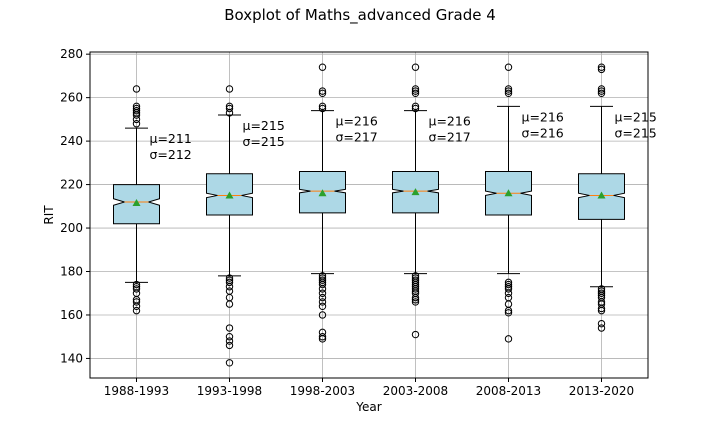 The width and height of the screenshot is (720, 432). I want to click on x-tick-label: 2008-2013, so click(508, 391).